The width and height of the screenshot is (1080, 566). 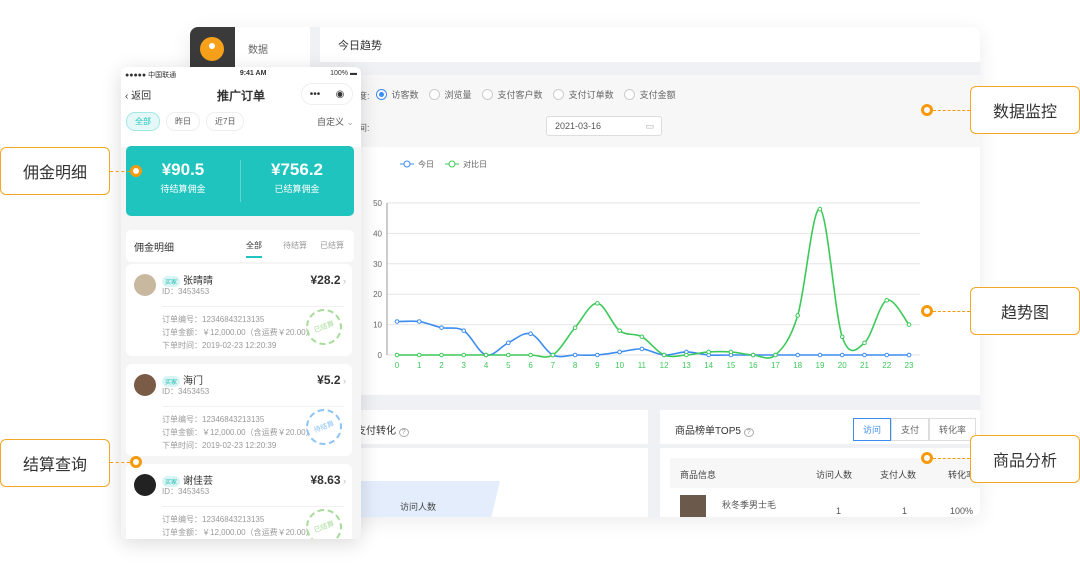 I want to click on status-stamp: 已结算, so click(x=324, y=521).